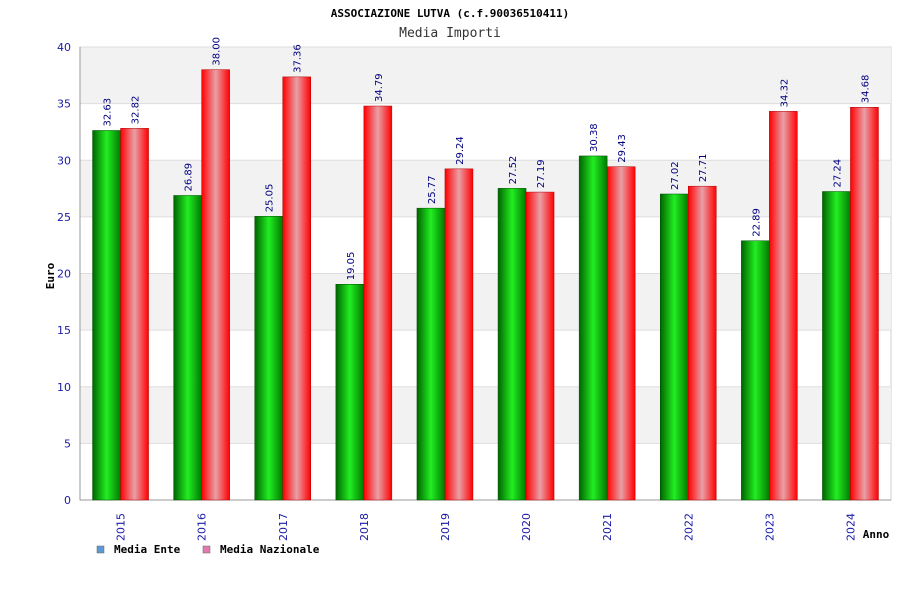 This screenshot has width=900, height=600. I want to click on legend-swatch-media-nazionale, so click(206, 549).